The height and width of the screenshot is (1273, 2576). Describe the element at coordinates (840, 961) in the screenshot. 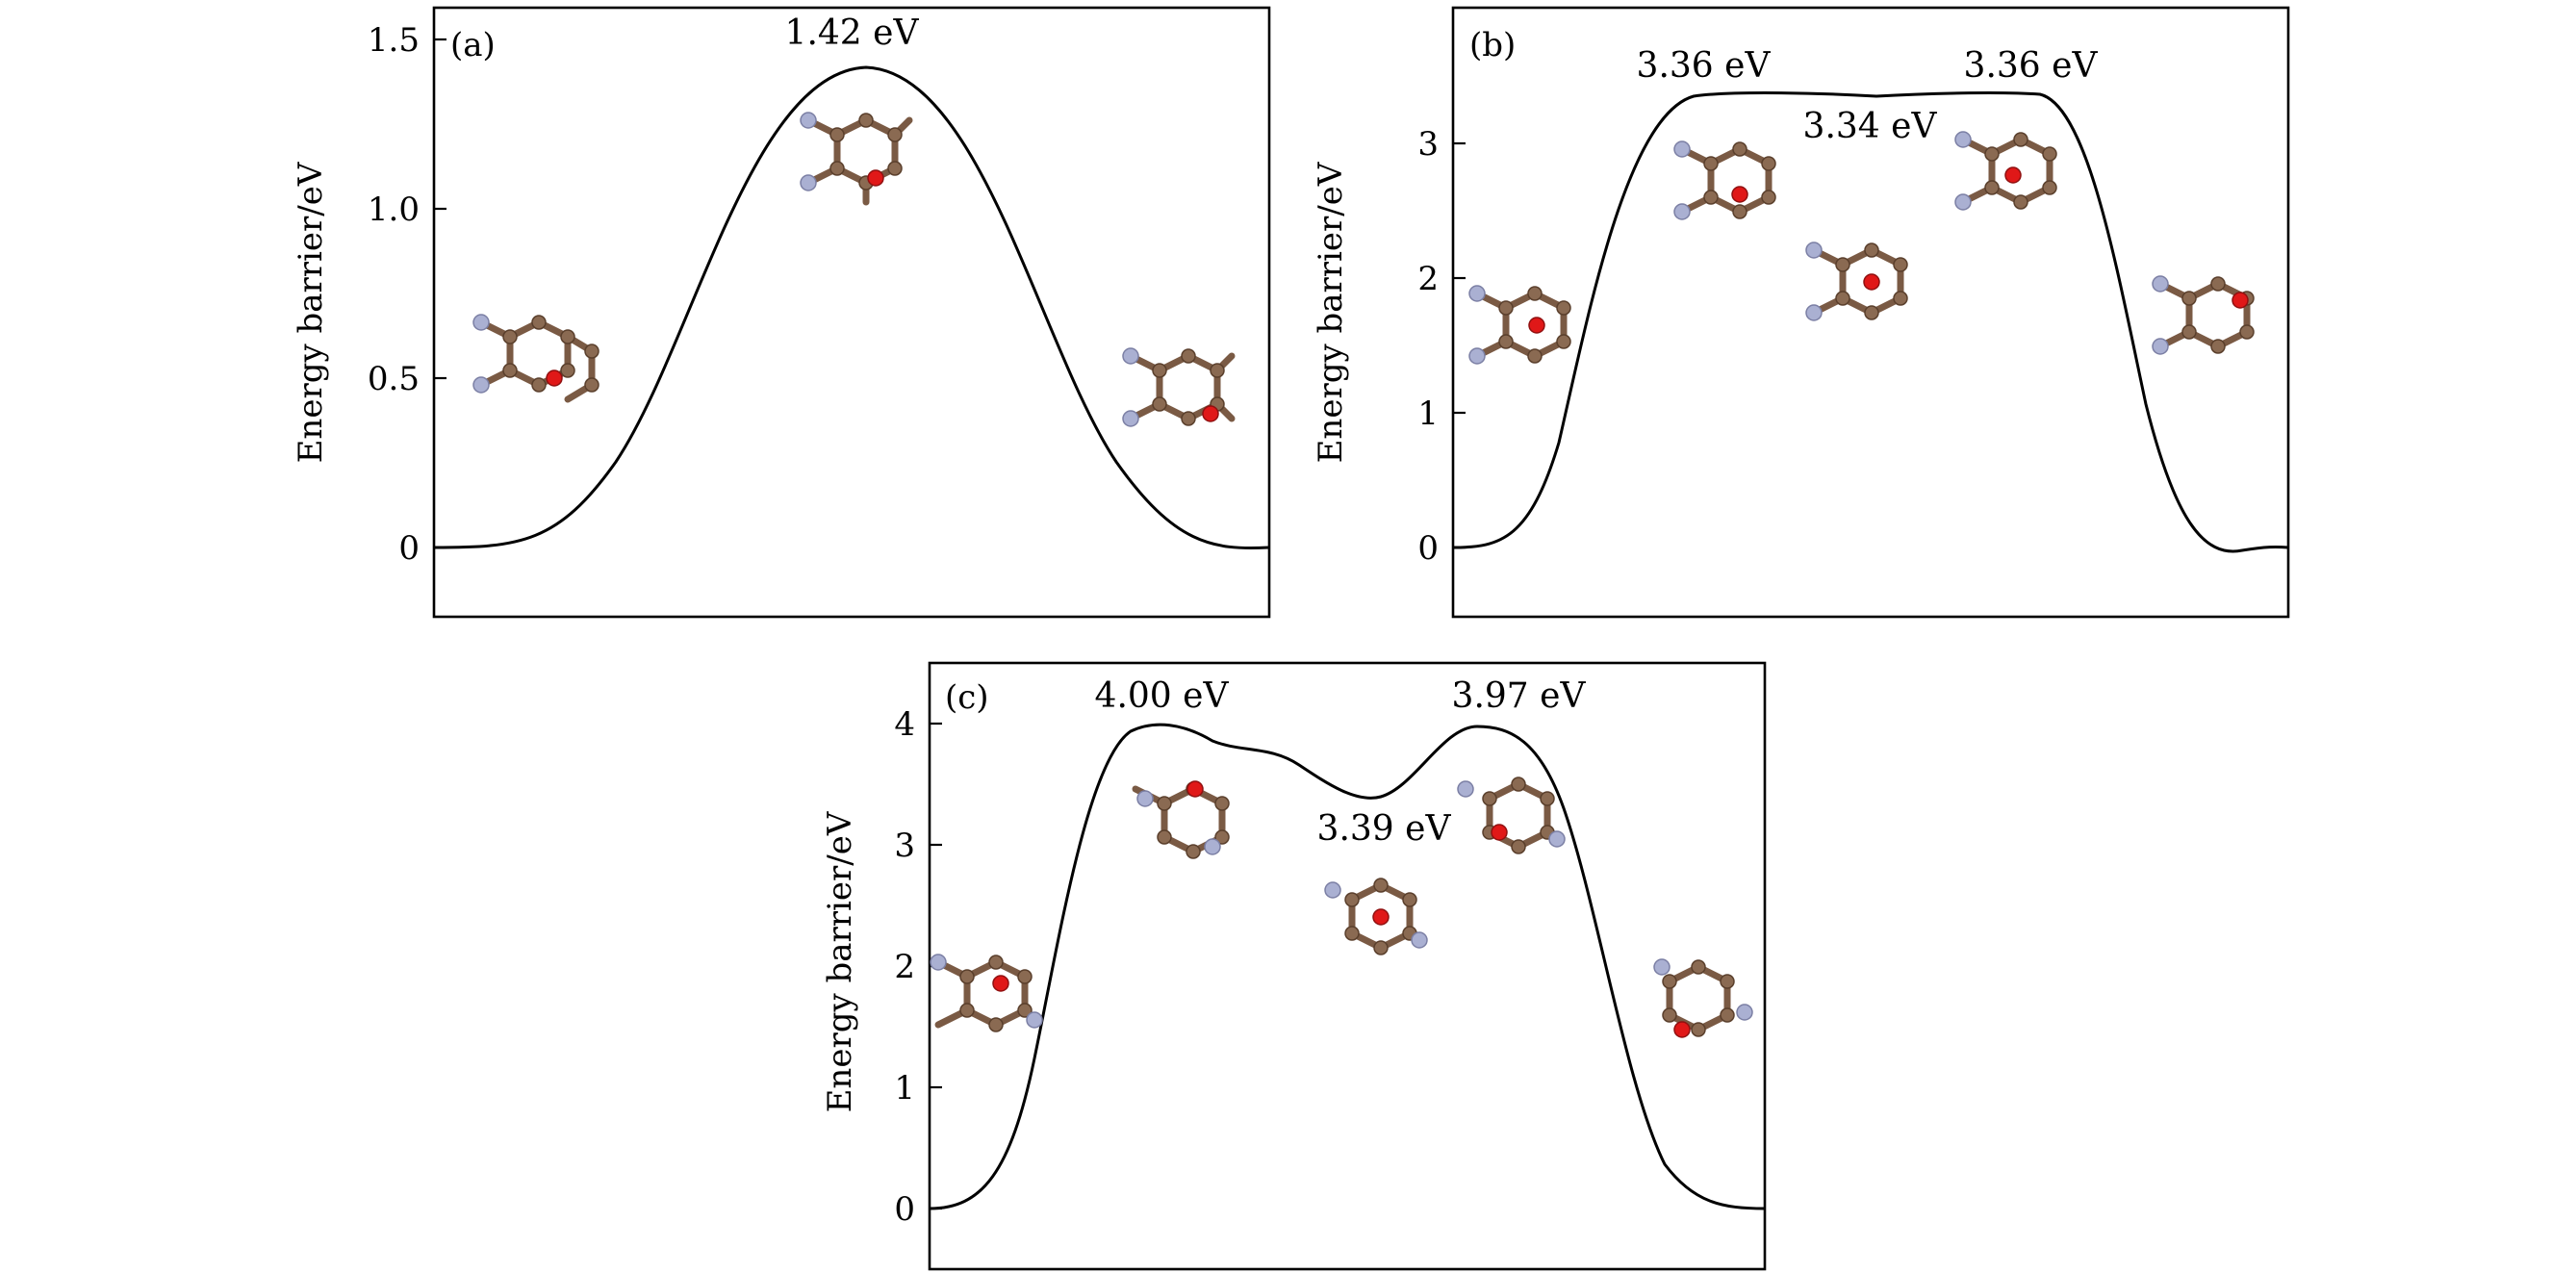

I see `panel-c-ylabel: Energy barrier/eV` at that location.